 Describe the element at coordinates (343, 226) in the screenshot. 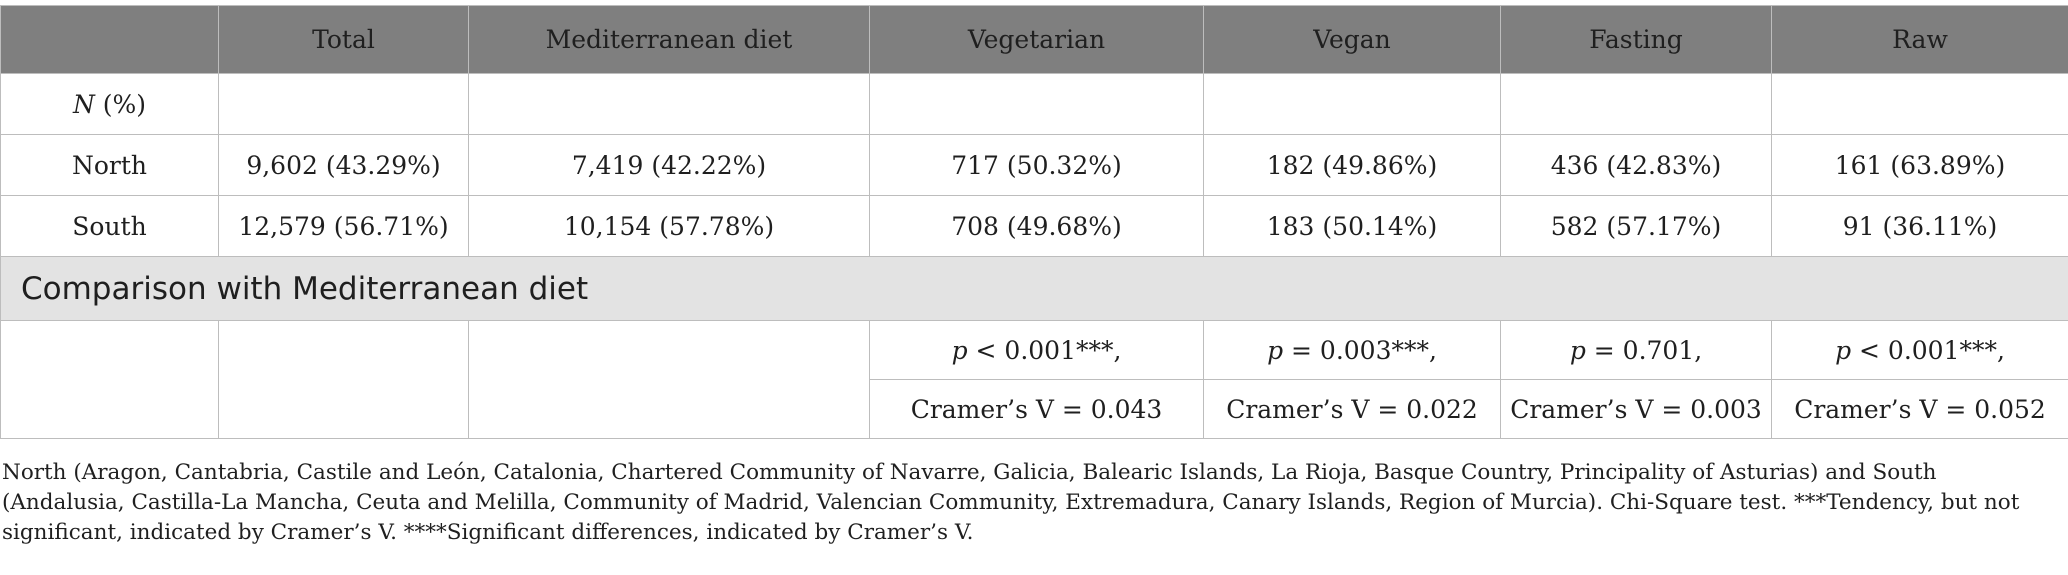

I see `table-cell: 12,579 (56.71%)` at that location.